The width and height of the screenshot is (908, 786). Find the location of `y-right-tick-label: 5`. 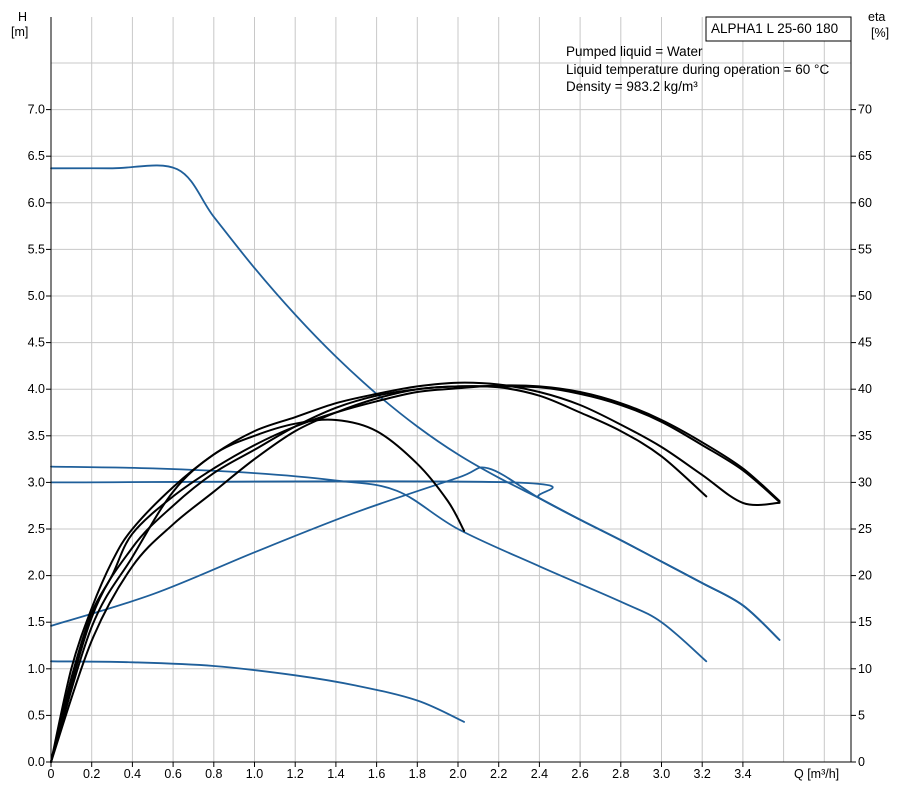

y-right-tick-label: 5 is located at coordinates (861, 715).